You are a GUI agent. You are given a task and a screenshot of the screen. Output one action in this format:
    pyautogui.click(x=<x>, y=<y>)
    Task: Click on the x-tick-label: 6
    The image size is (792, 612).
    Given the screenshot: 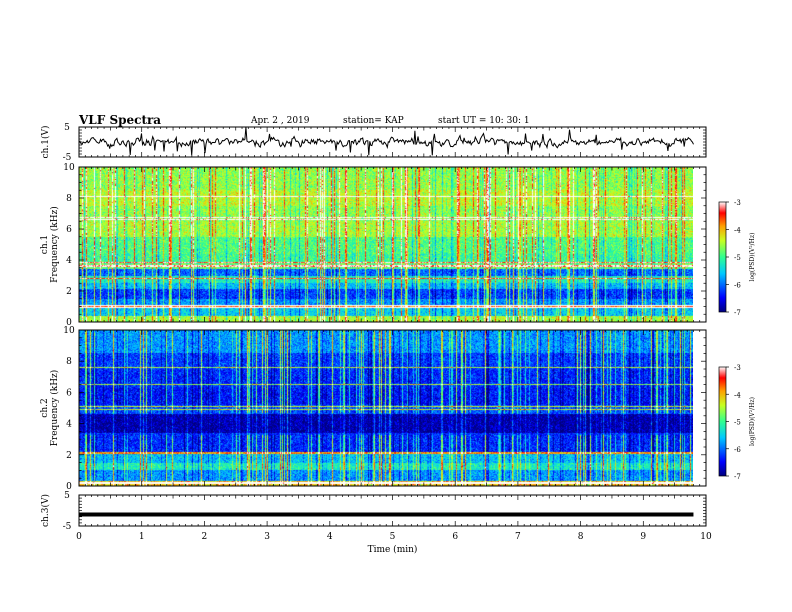 What is the action you would take?
    pyautogui.click(x=455, y=537)
    